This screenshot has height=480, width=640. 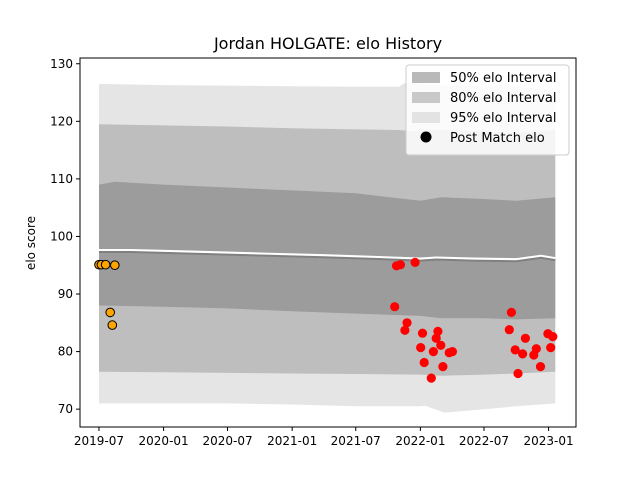 I want to click on x-tick-label: 2022-01, so click(x=420, y=441).